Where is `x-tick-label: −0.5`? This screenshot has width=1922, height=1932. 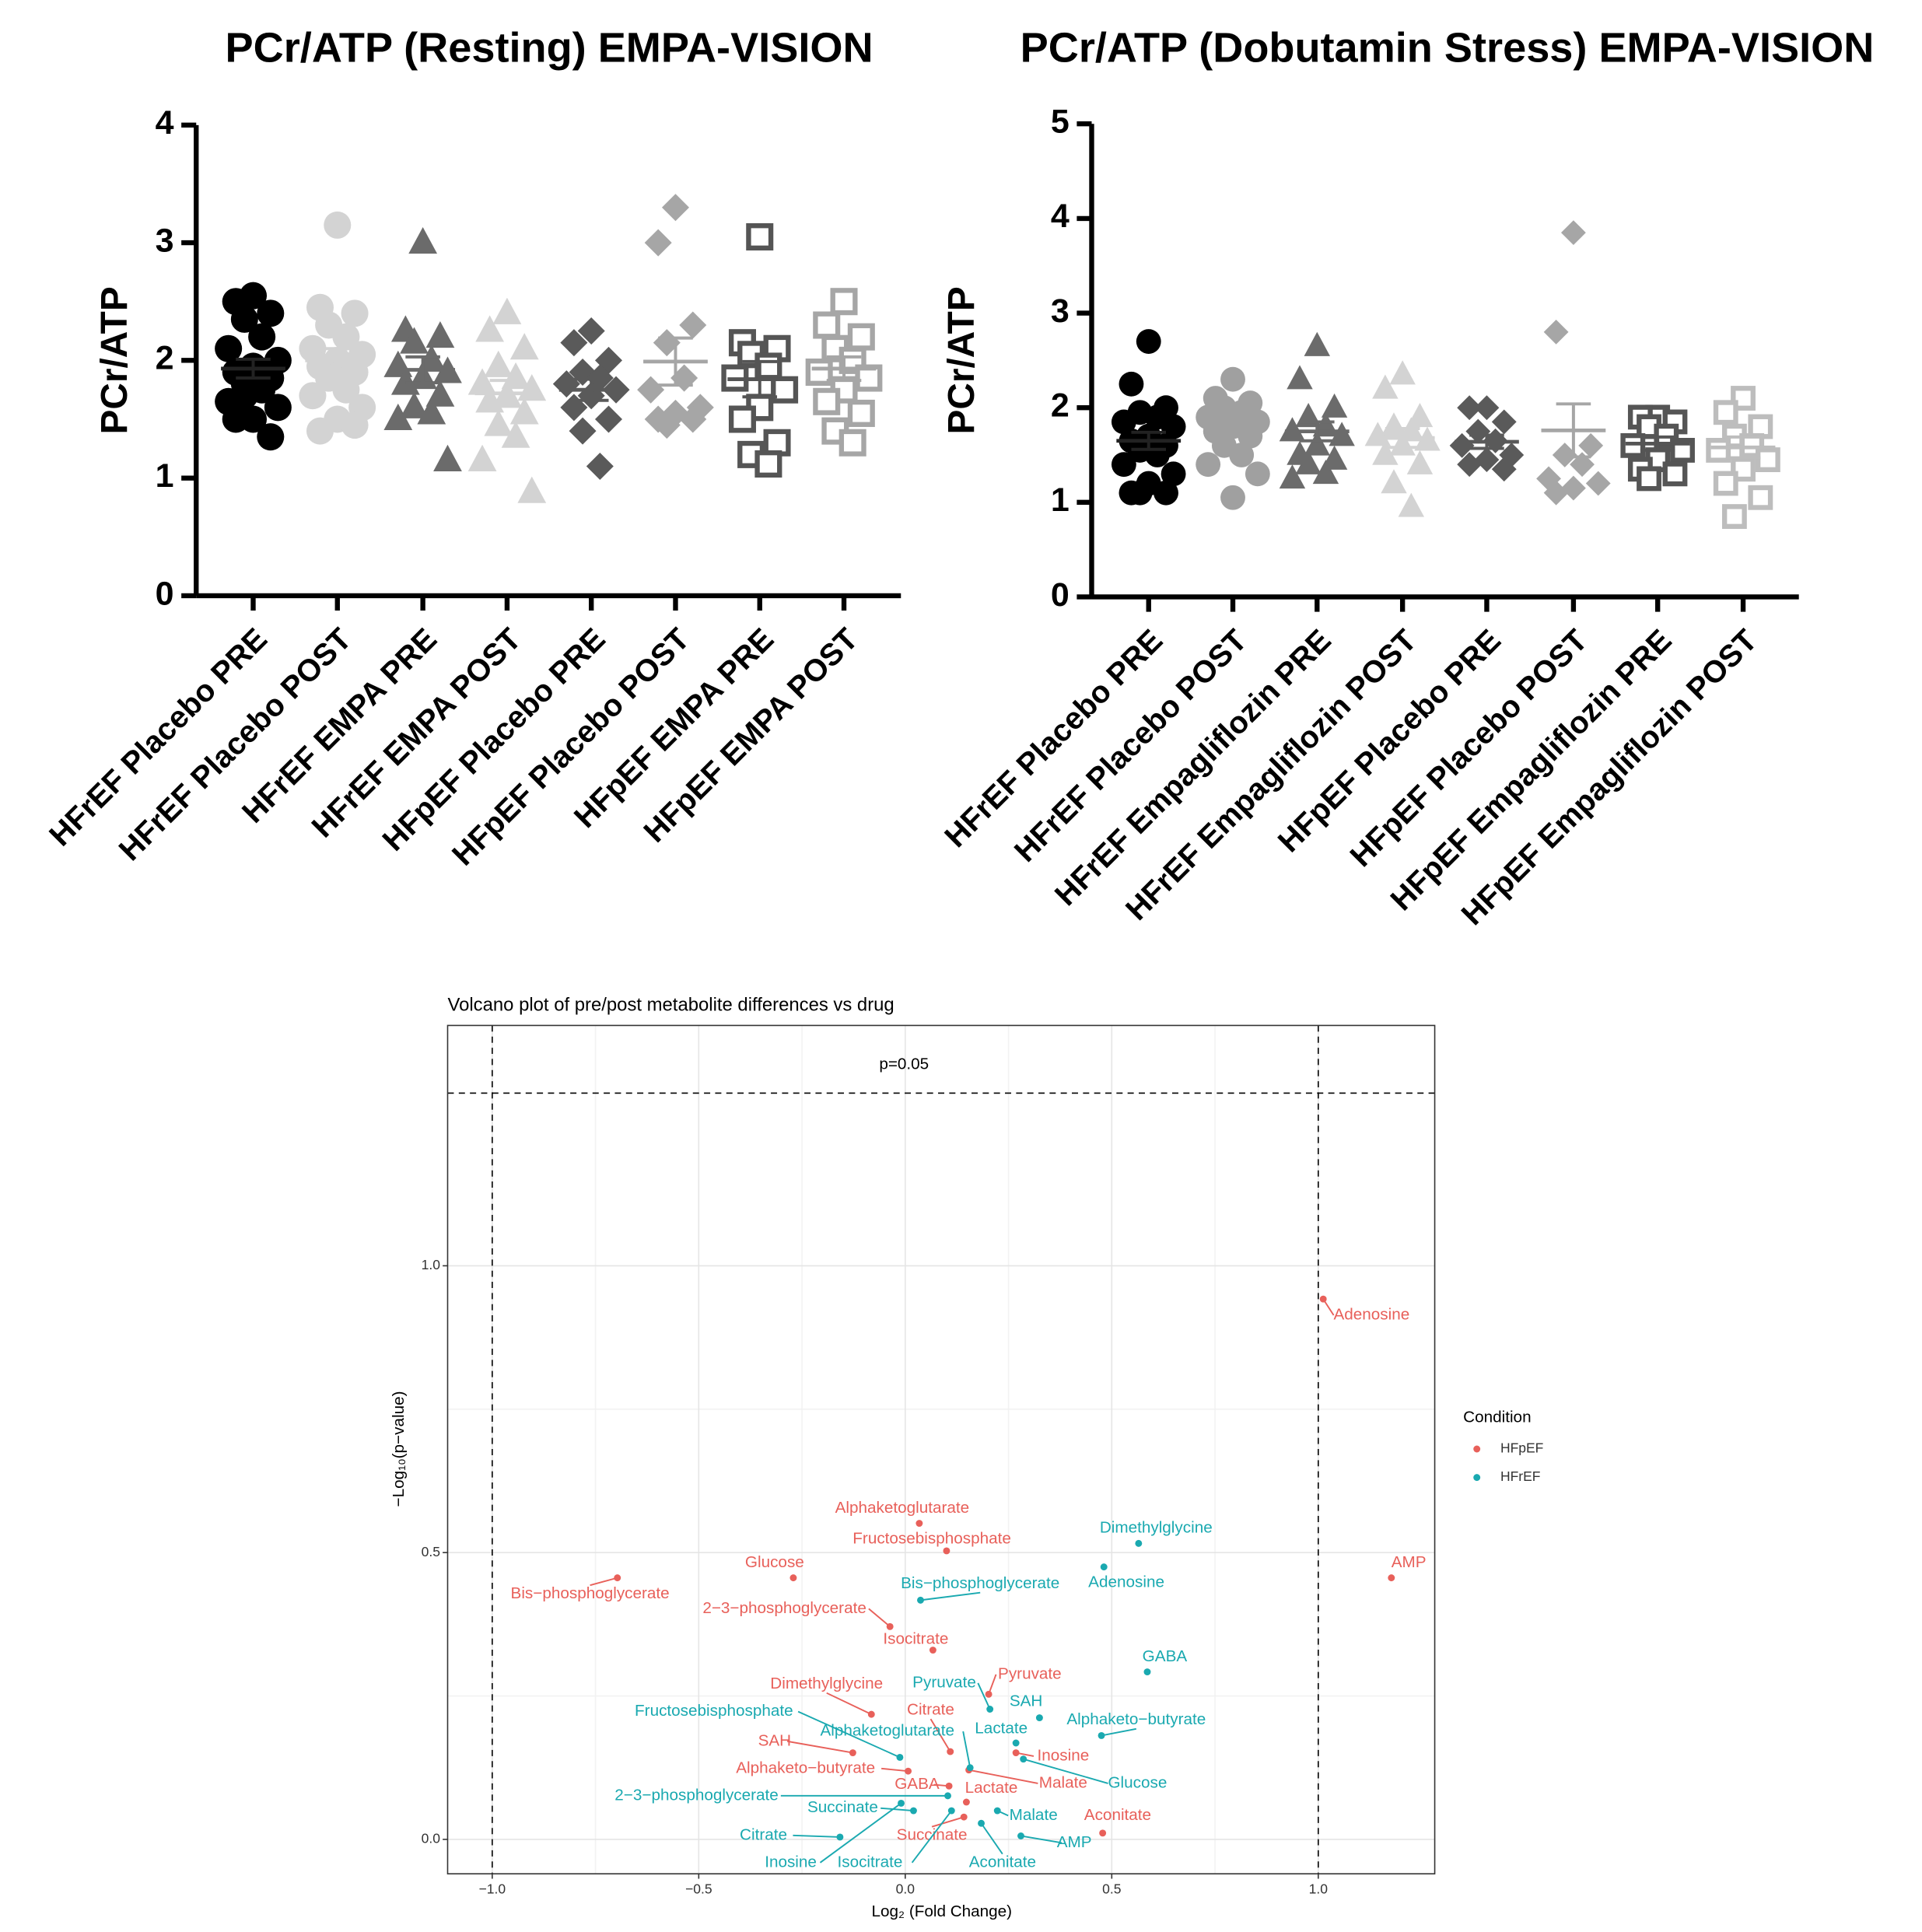 x-tick-label: −0.5 is located at coordinates (698, 1889).